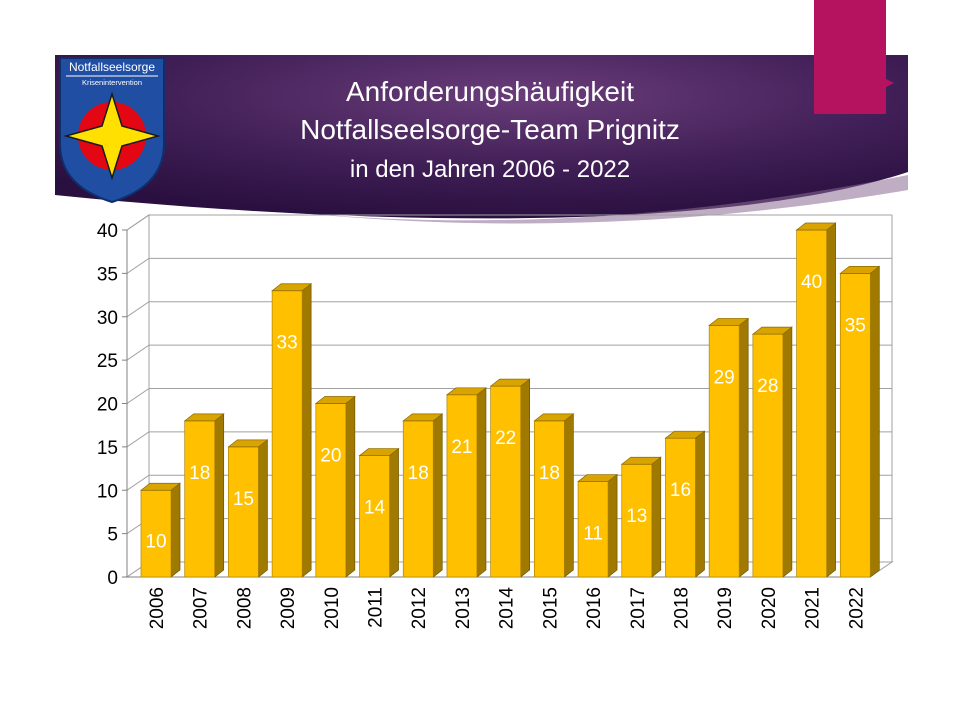 This screenshot has height=720, width=960. I want to click on bar: 10, so click(160, 530).